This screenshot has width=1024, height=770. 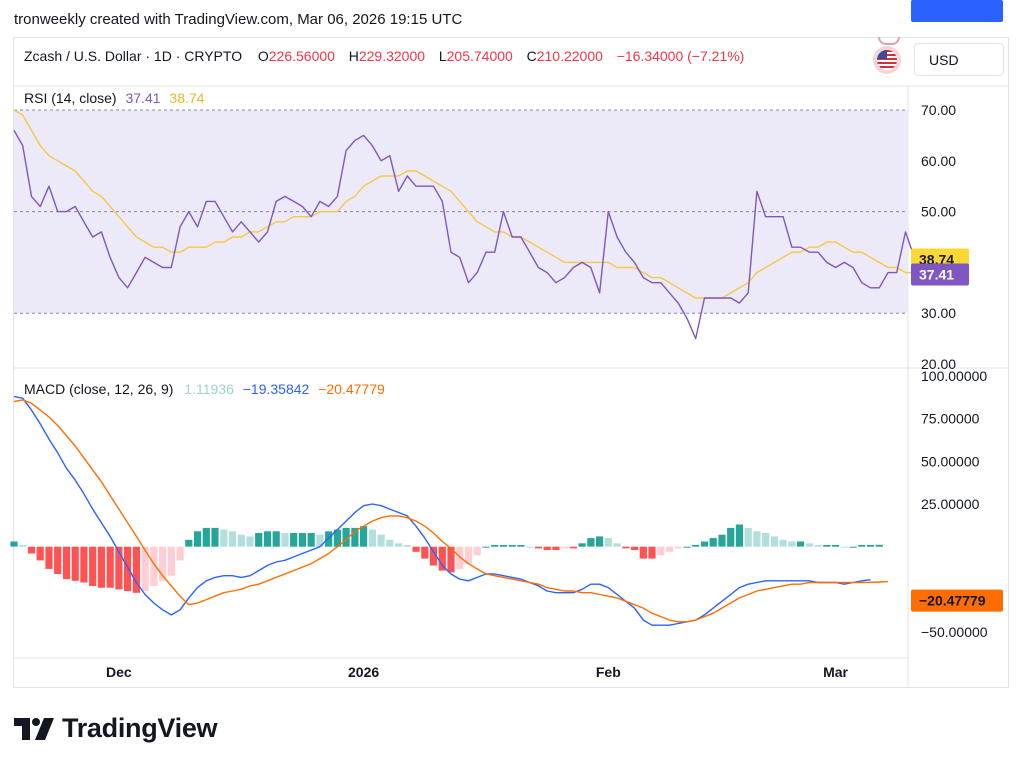 What do you see at coordinates (301, 56) in the screenshot?
I see `open-value: 226.56000` at bounding box center [301, 56].